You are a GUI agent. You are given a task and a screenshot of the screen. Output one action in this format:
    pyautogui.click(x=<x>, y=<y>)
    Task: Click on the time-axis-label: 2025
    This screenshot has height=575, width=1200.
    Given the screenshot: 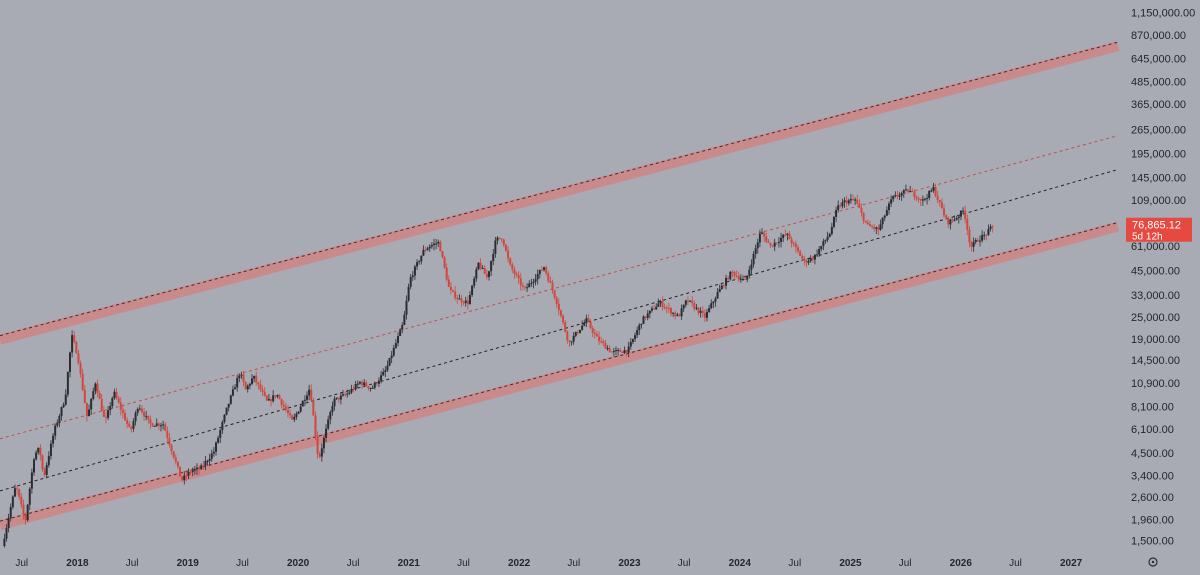 What is the action you would take?
    pyautogui.click(x=850, y=563)
    